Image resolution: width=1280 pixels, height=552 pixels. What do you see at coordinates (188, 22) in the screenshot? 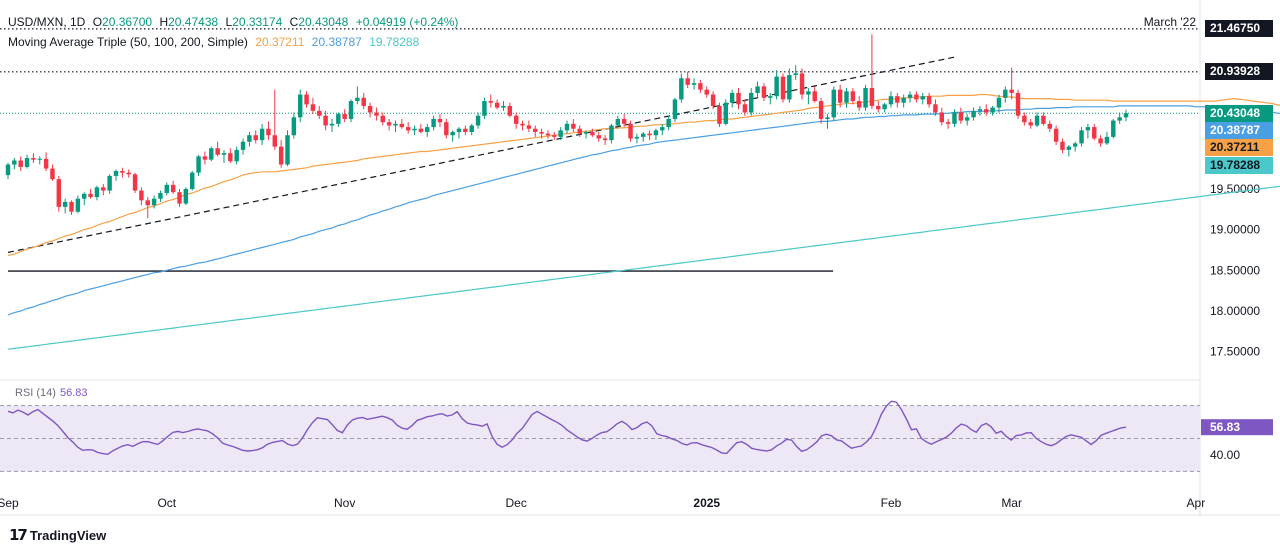
I see `high-value: H20.47438` at bounding box center [188, 22].